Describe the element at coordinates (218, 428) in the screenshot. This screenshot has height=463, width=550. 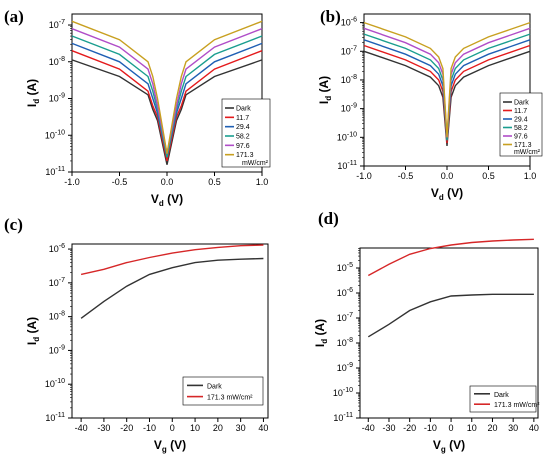
I see `x-tick-label: 20` at that location.